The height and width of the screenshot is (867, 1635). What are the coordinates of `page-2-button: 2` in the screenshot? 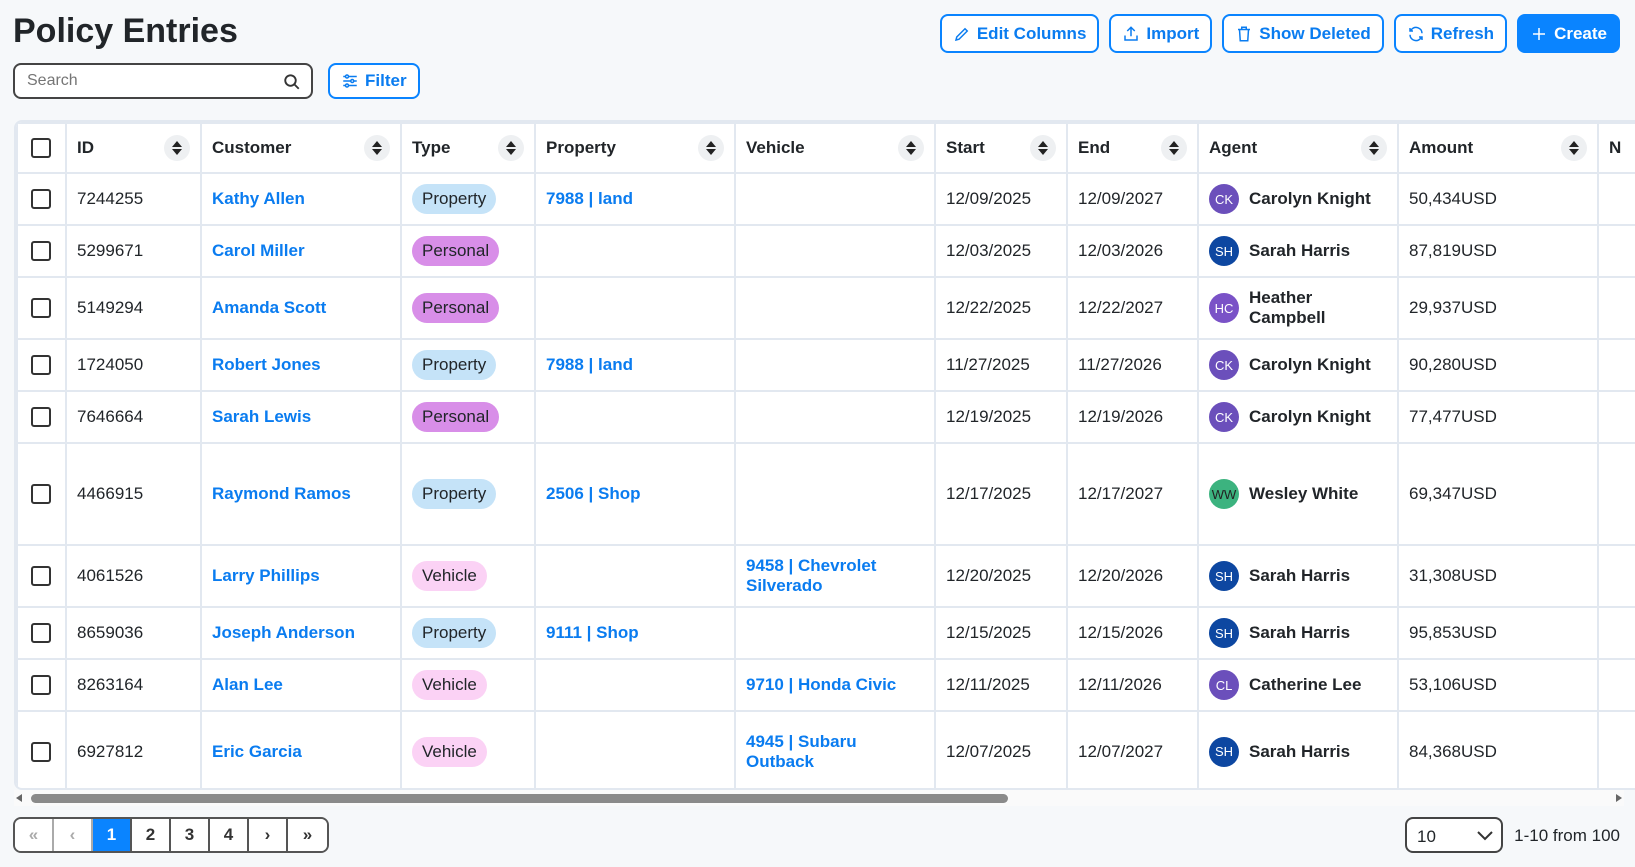 It's located at (151, 835).